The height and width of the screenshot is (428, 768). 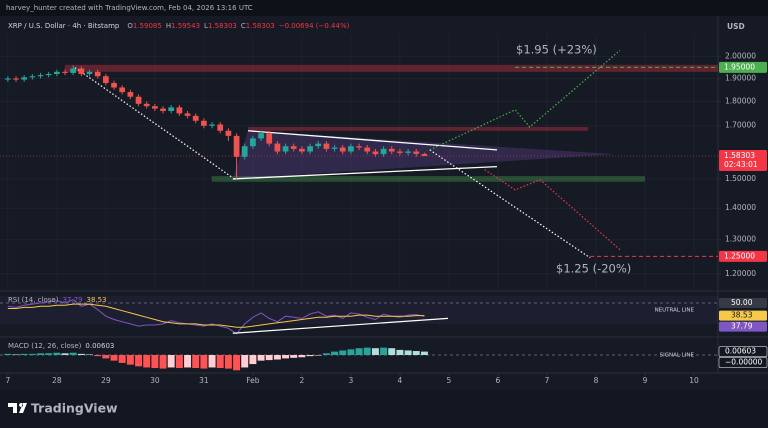 What do you see at coordinates (168, 26) in the screenshot?
I see `legend-item: H` at bounding box center [168, 26].